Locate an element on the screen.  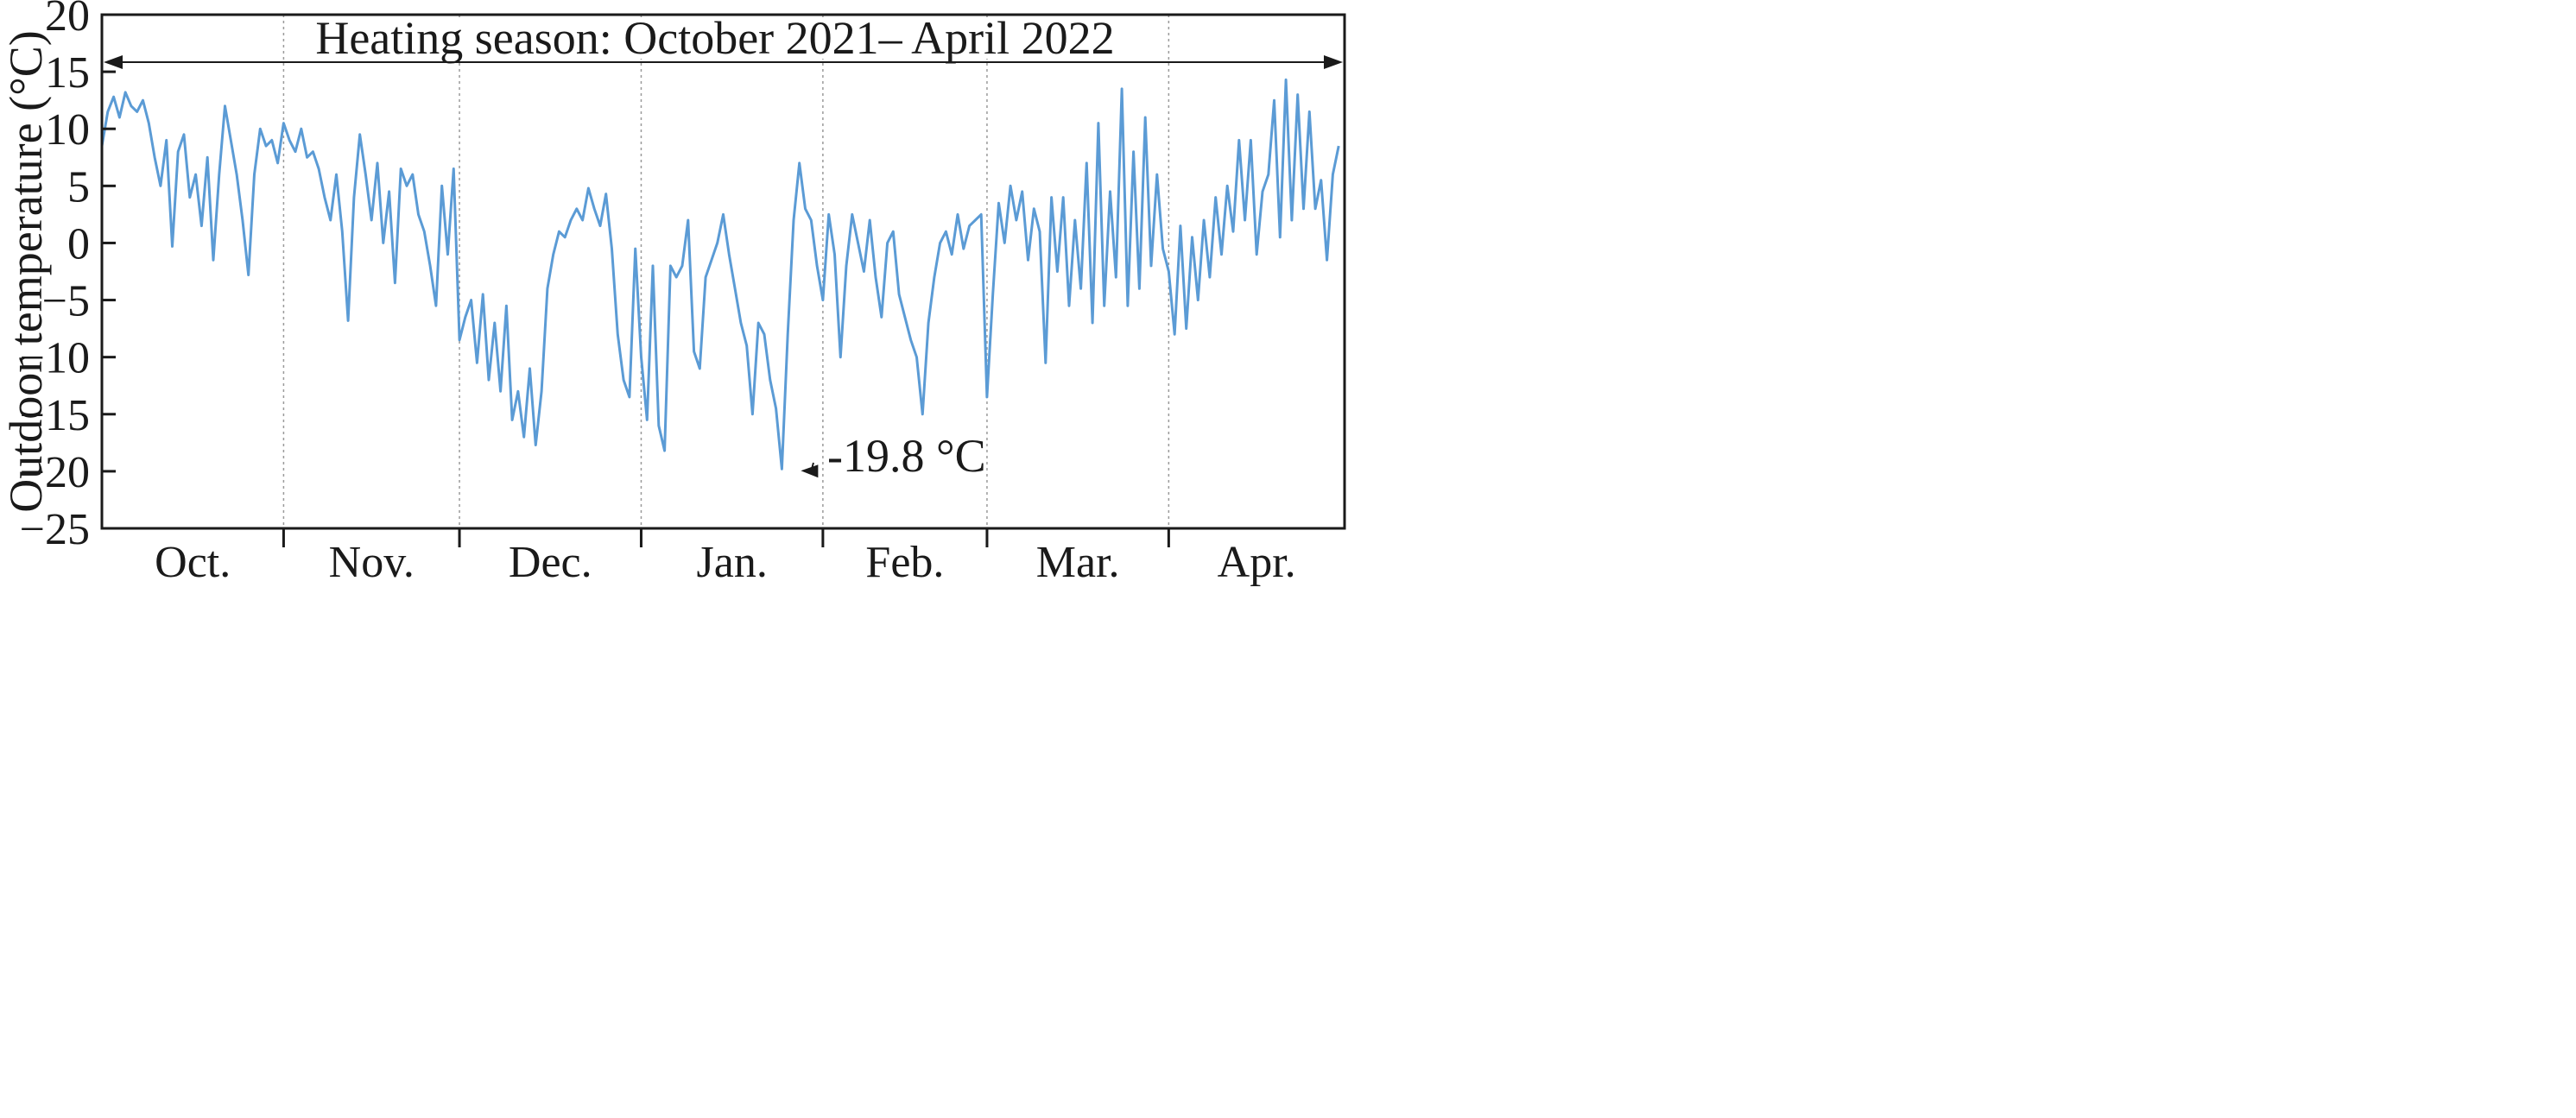
y-axis: 20 15 10 5 0 −5 −10 −15 −20 −25 is located at coordinates (68, 277).